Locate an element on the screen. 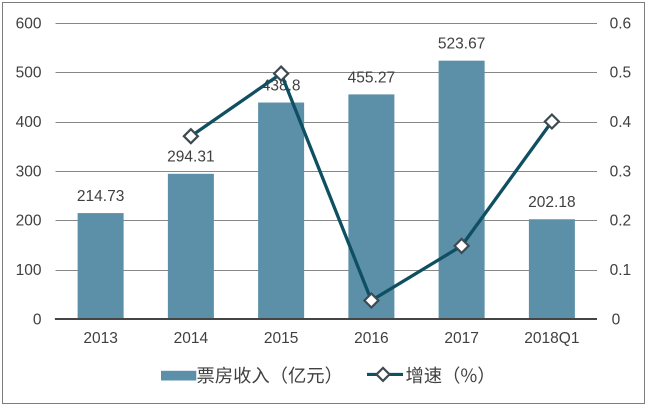 This screenshot has height=413, width=650. svg-text: 455.27 is located at coordinates (371, 77).